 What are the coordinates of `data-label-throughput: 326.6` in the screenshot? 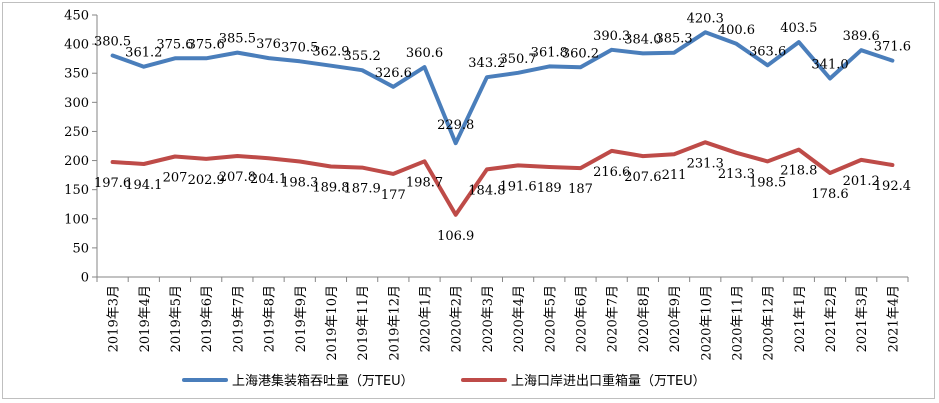 It's located at (393, 73).